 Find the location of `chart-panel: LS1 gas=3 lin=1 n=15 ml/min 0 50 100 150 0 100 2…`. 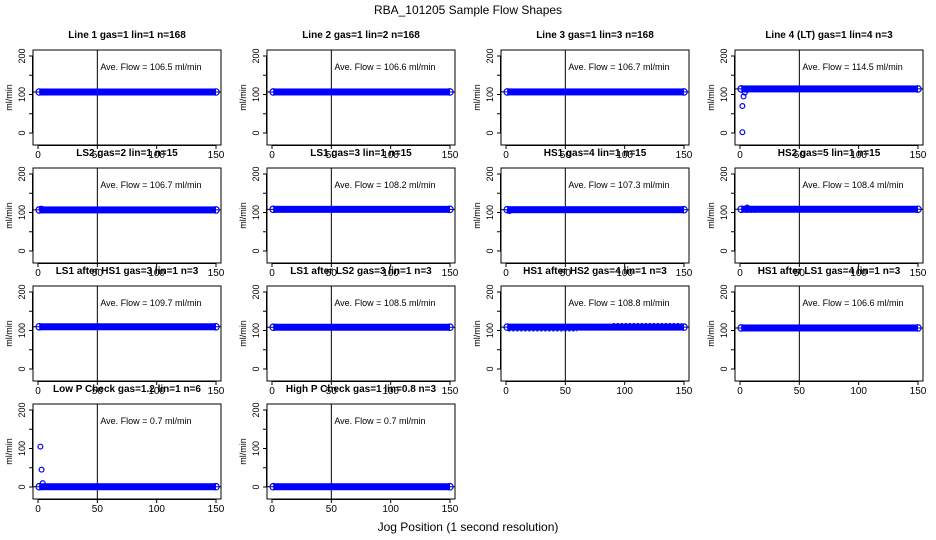

chart-panel: LS1 gas=3 lin=1 n=15 ml/min 0 50 100 150 0 100 2… is located at coordinates (348, 213).